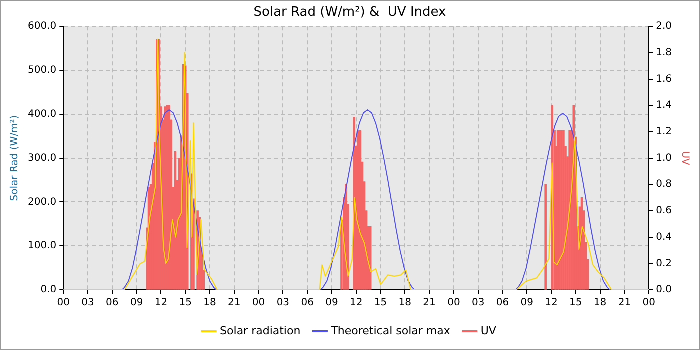 The width and height of the screenshot is (700, 350). What do you see at coordinates (390, 331) in the screenshot?
I see `legend-label: Theoretical solar max` at bounding box center [390, 331].